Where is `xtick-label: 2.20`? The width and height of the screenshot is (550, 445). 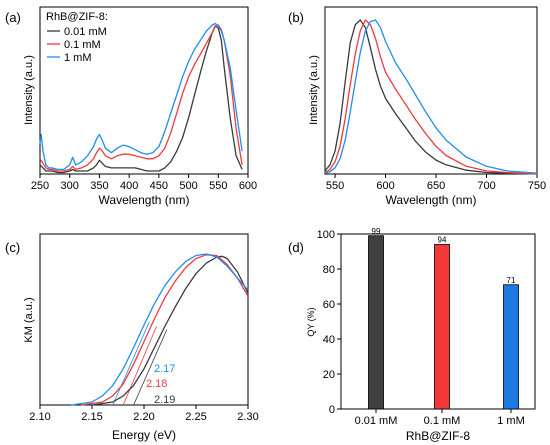 xtick-label: 2.20 is located at coordinates (143, 417).